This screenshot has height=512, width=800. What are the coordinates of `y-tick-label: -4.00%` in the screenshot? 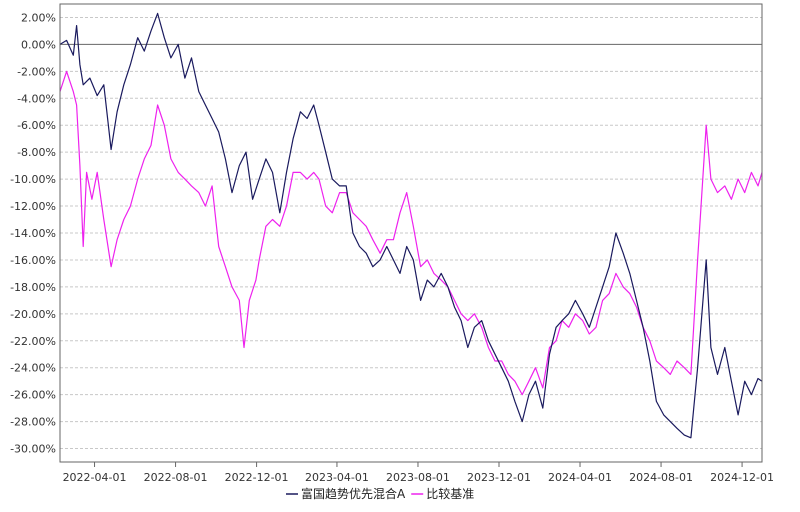 It's located at (36, 98).